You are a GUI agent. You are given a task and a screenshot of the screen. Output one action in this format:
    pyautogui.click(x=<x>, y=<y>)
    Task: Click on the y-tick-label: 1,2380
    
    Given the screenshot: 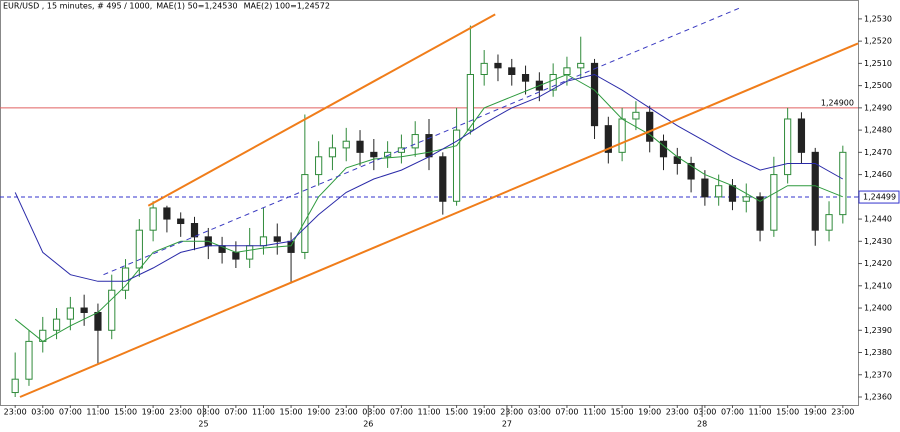 What is the action you would take?
    pyautogui.click(x=878, y=352)
    